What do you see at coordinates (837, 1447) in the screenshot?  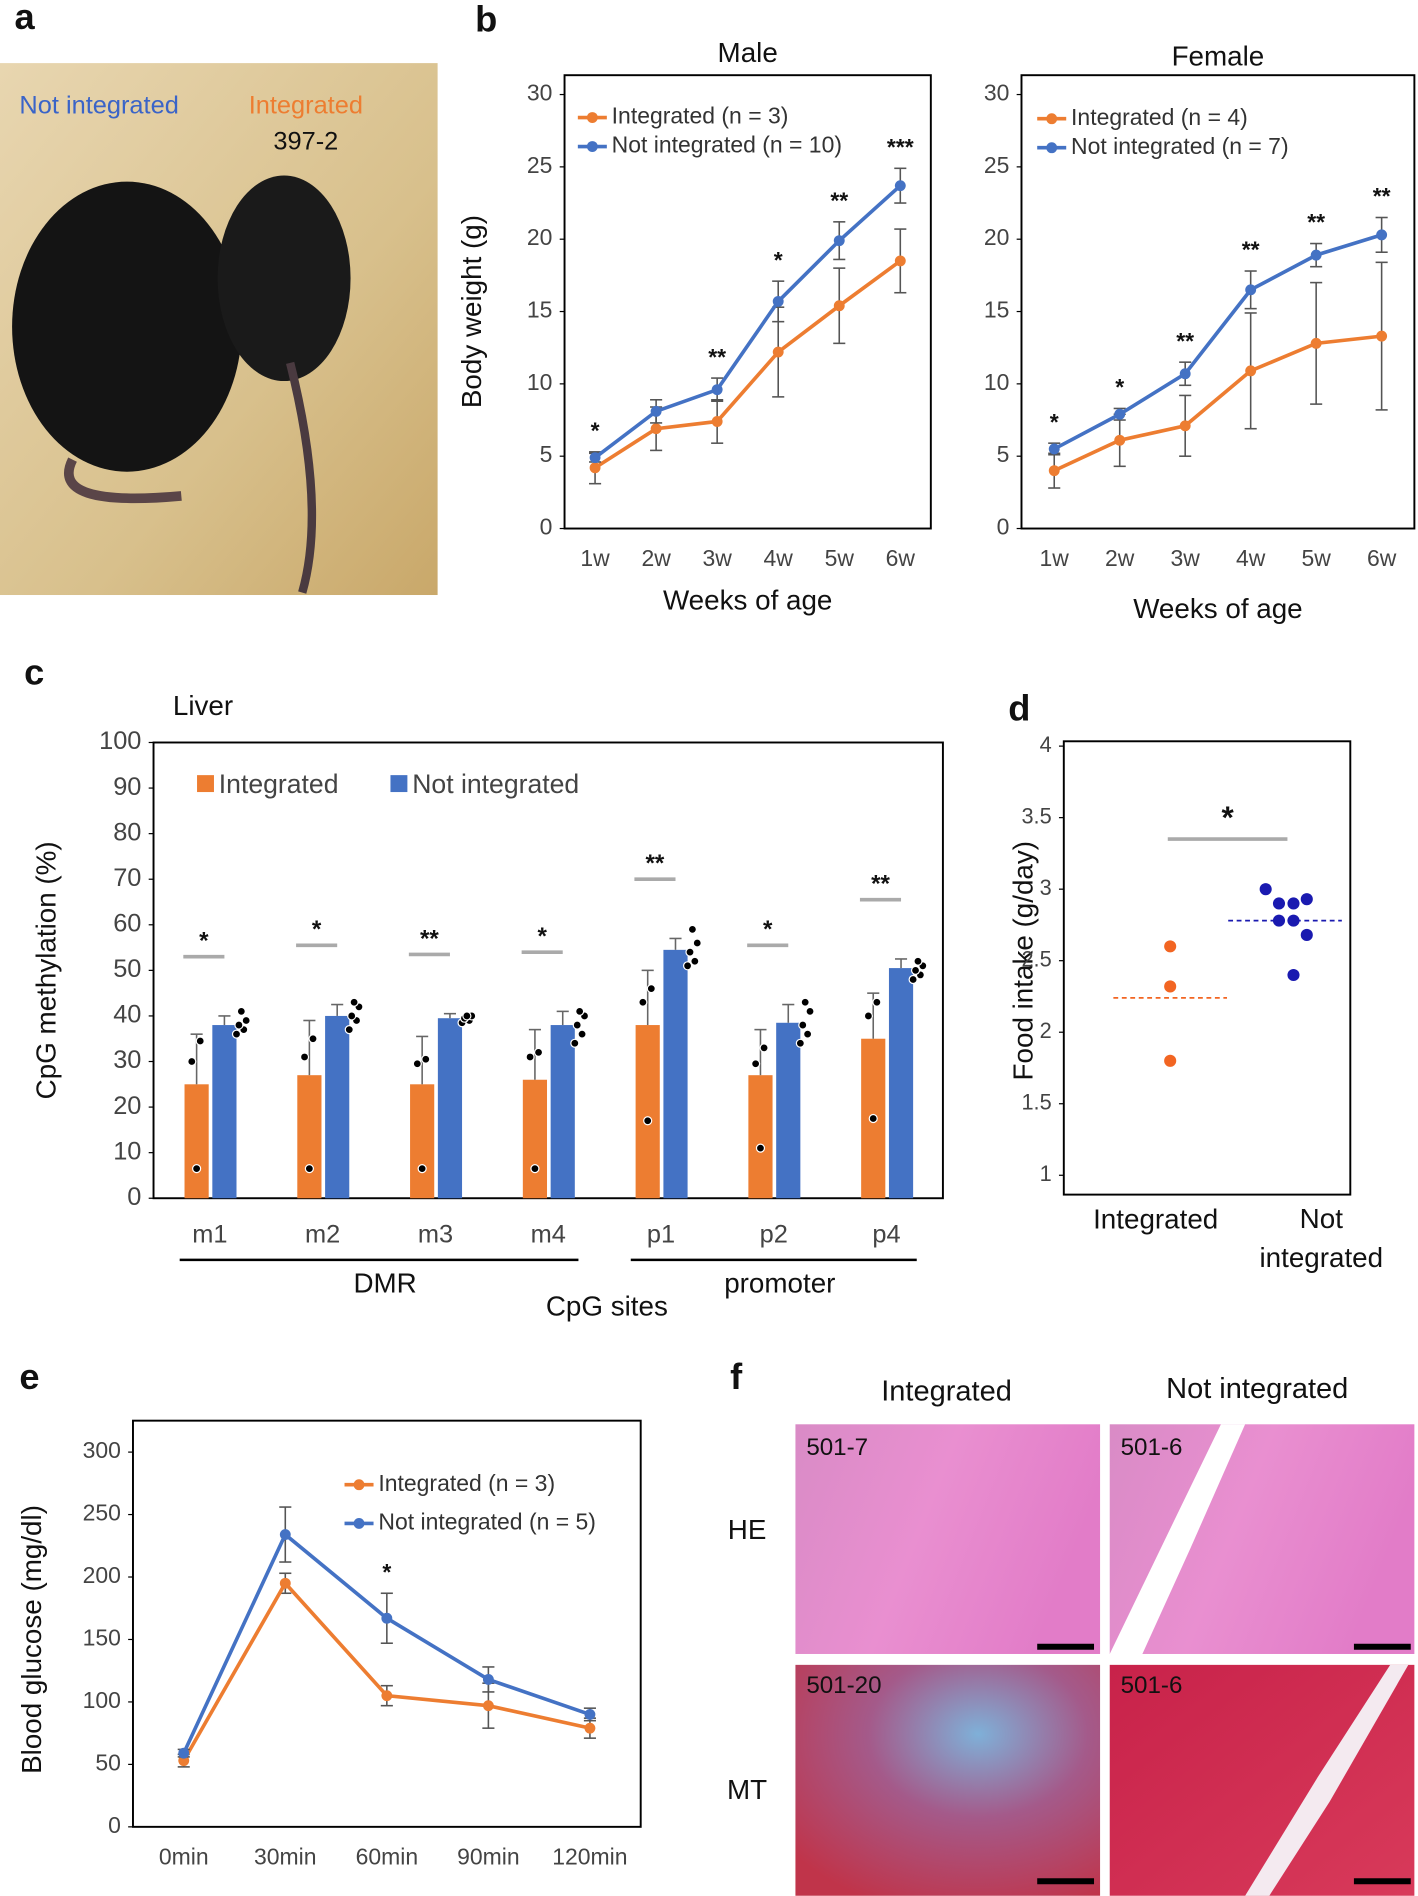 I see `sample-label: 501-7` at bounding box center [837, 1447].